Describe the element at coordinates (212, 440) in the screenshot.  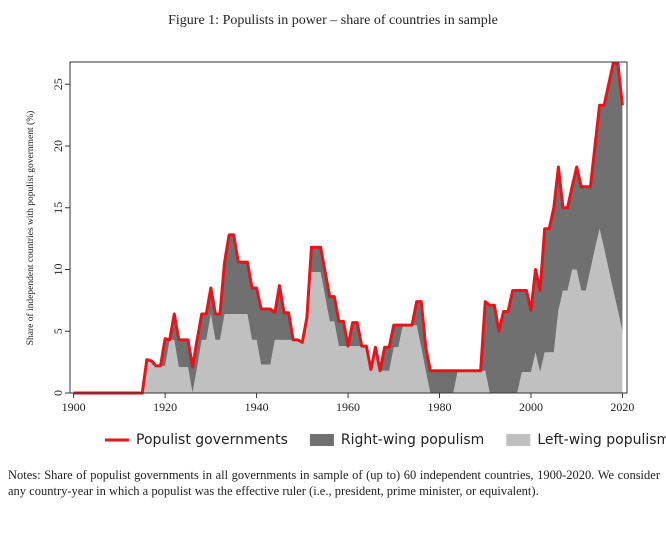
I see `legend-label: Populist governments` at that location.